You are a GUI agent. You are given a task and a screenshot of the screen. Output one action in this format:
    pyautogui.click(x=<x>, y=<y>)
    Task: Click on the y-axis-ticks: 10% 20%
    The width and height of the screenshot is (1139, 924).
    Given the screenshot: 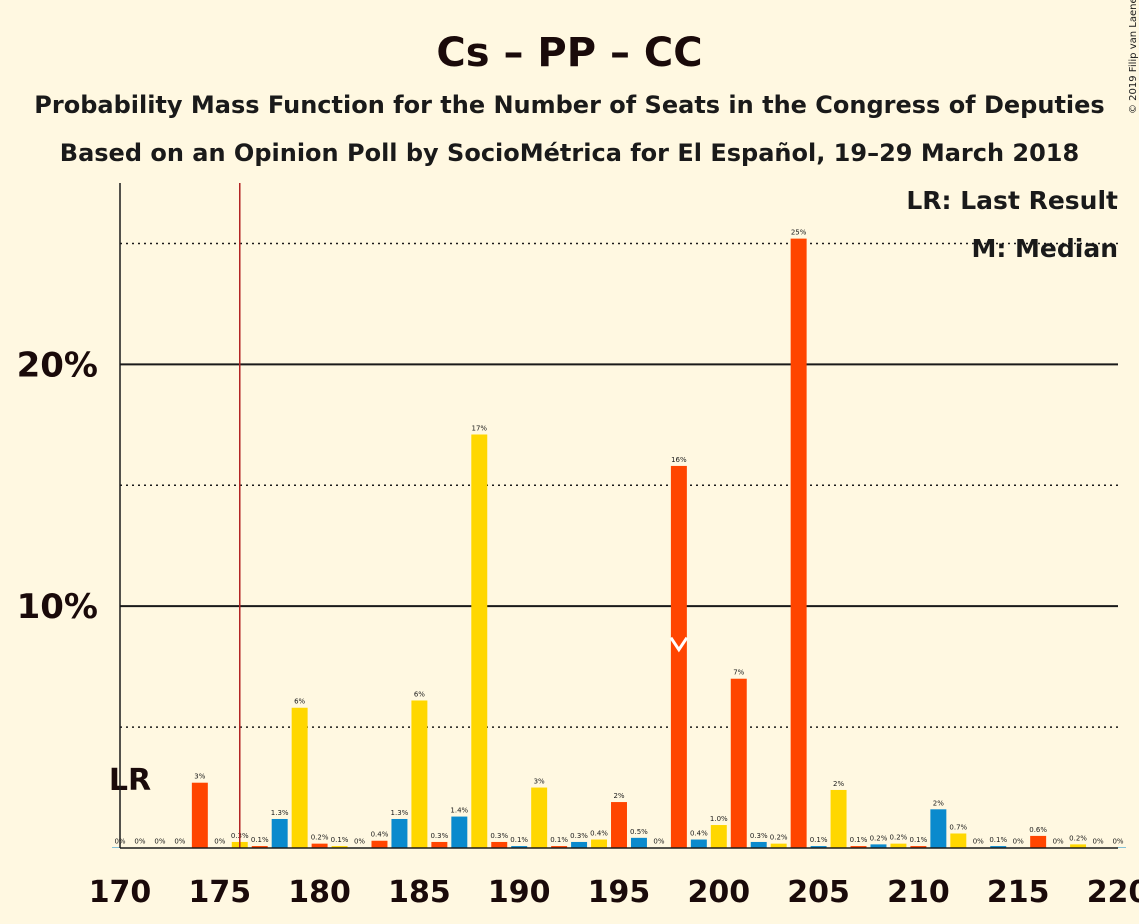 What is the action you would take?
    pyautogui.click(x=57, y=486)
    